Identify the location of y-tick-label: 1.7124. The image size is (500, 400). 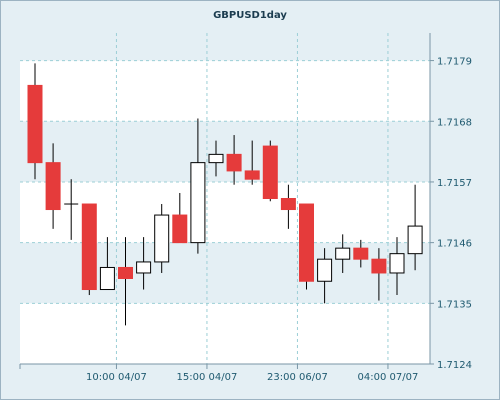
(454, 365).